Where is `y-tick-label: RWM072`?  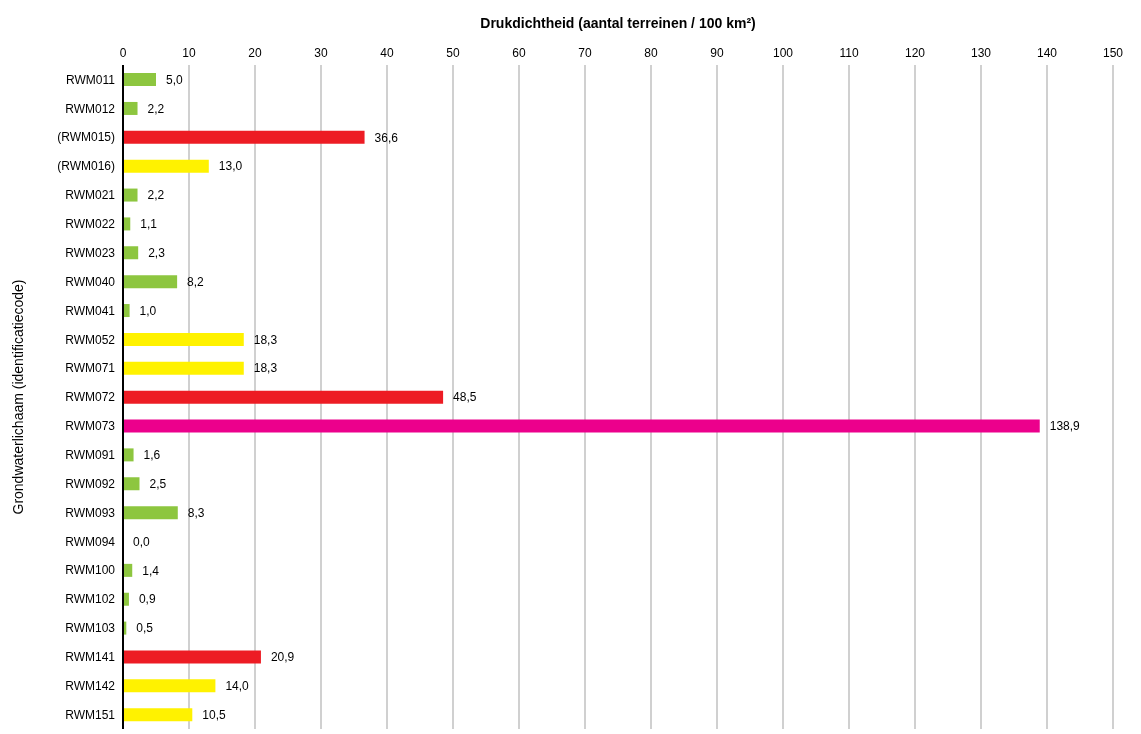
y-tick-label: RWM072 is located at coordinates (90, 397).